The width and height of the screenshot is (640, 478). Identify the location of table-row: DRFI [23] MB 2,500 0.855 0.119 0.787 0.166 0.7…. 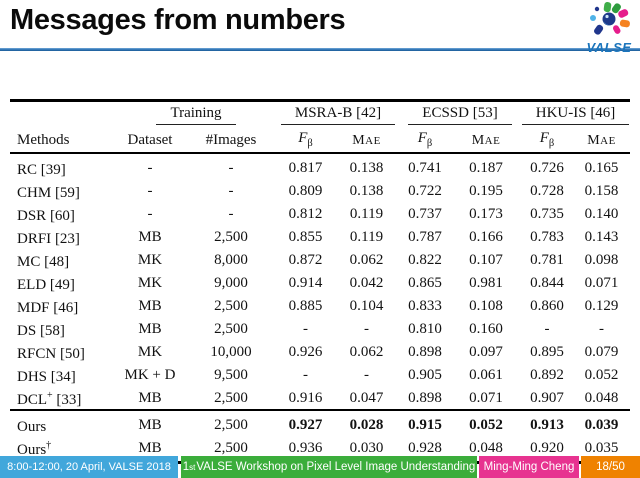
(320, 236).